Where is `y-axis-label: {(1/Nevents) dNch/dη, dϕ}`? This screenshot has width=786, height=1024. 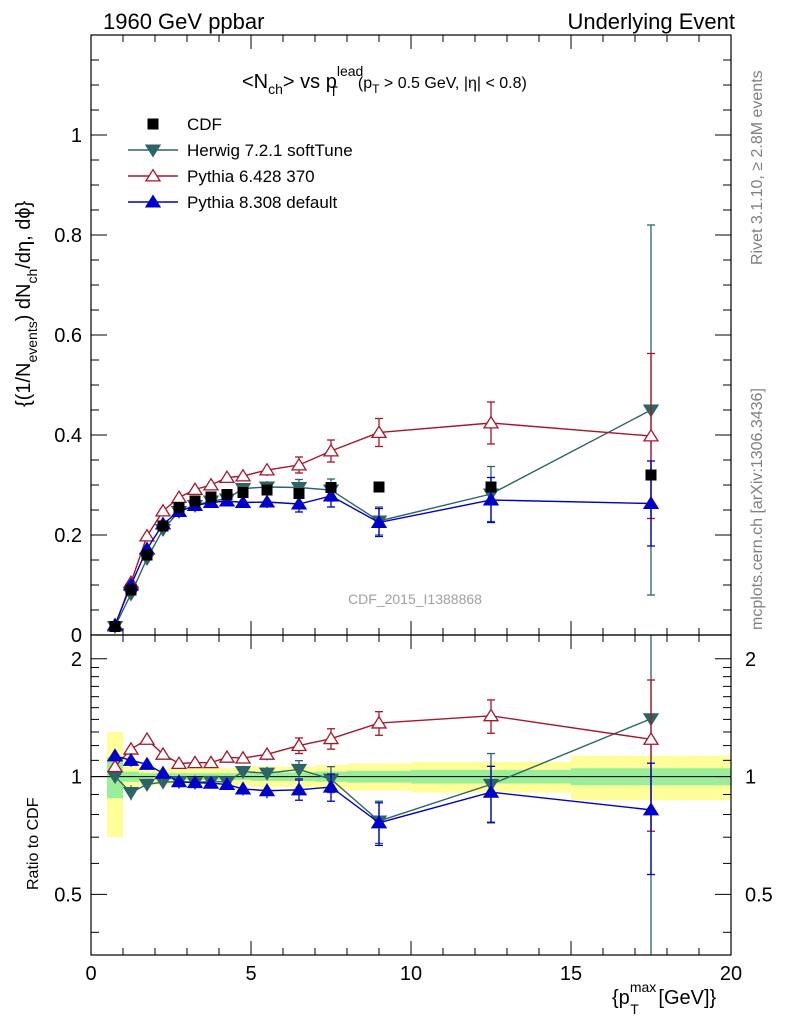
y-axis-label: {(1/Nevents) dNch/dη, dϕ} is located at coordinates (26, 303).